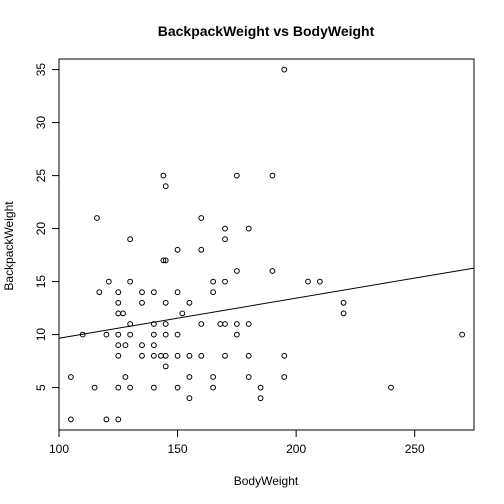 The height and width of the screenshot is (504, 504). I want to click on x-tick-label: 150, so click(178, 449).